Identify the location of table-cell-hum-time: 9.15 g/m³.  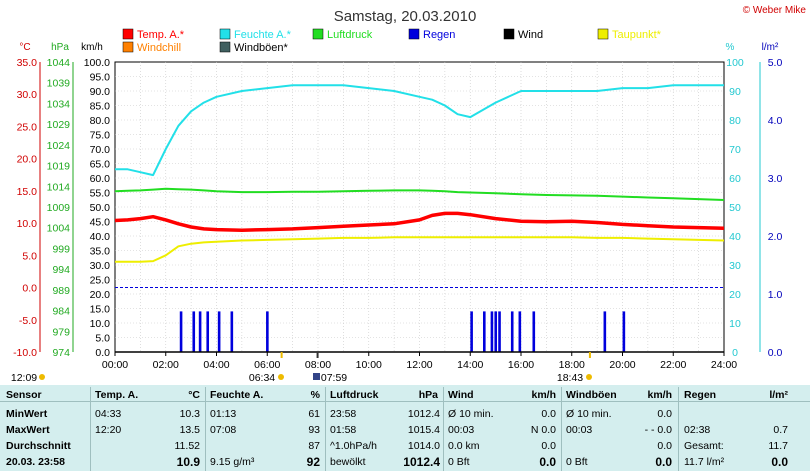
(232, 462).